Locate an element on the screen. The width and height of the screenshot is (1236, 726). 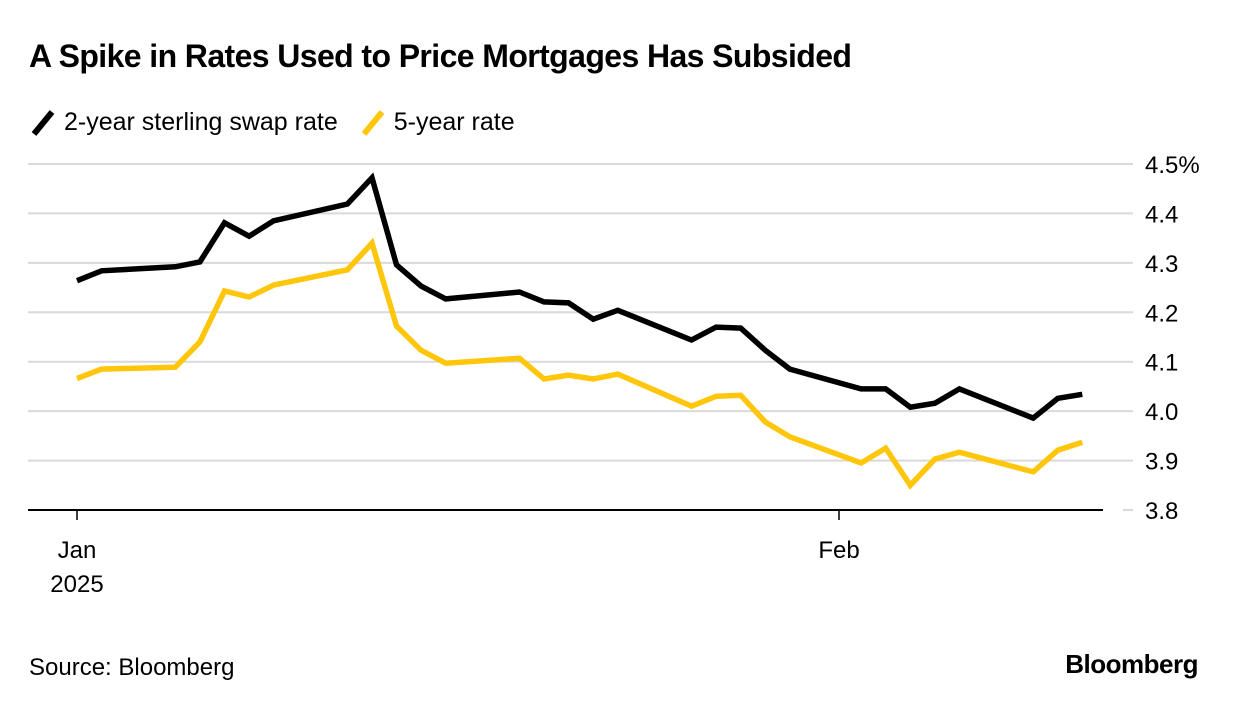
x-tick-sublabel: 2025 is located at coordinates (76, 584).